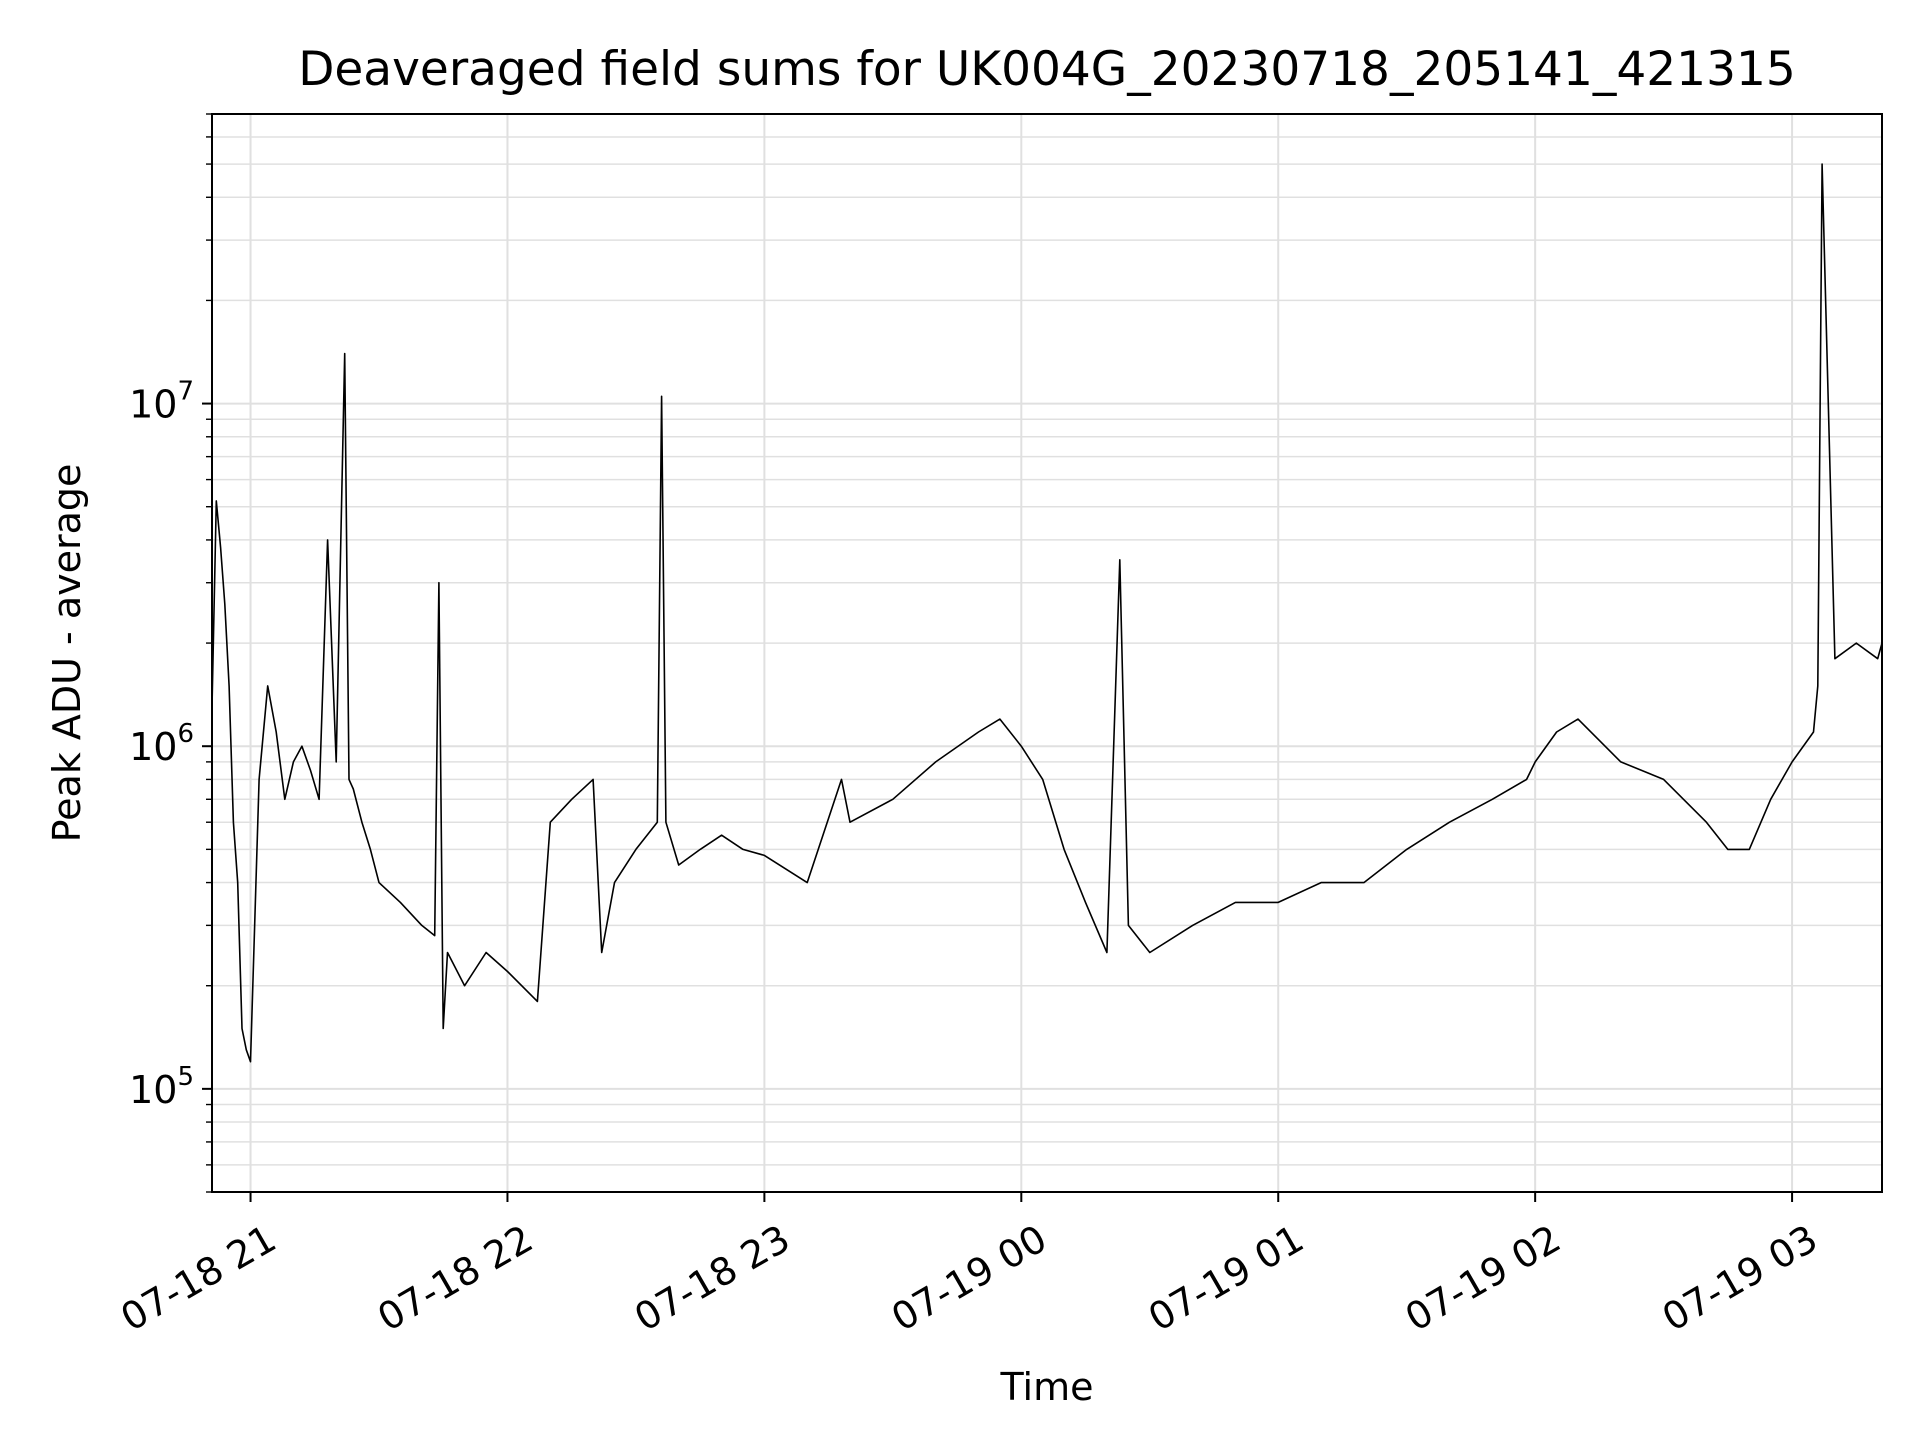 This screenshot has width=1920, height=1440. I want to click on y-axis-label: Peak ADU - average, so click(67, 653).